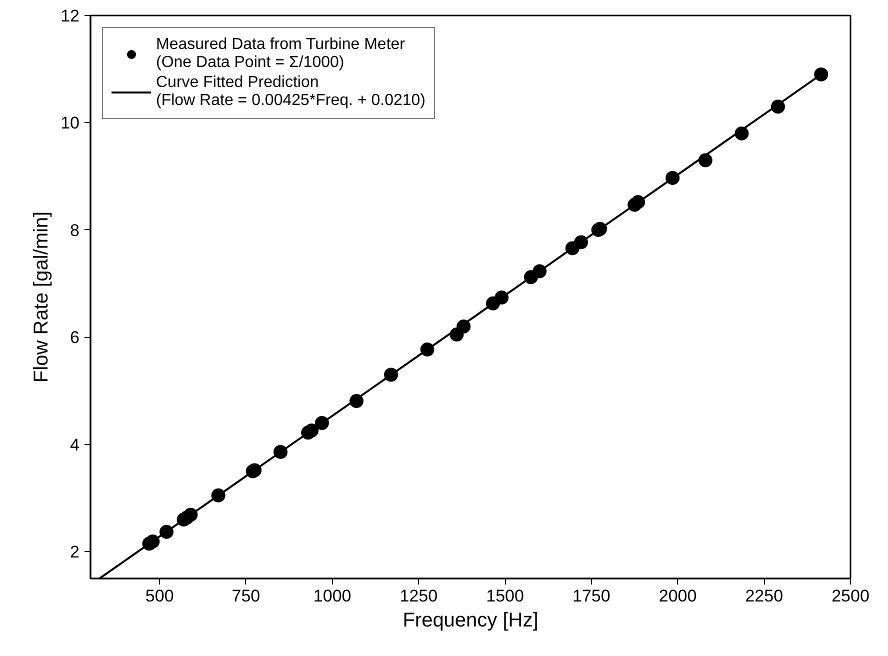  Describe the element at coordinates (246, 596) in the screenshot. I see `x-tick-label: 750` at that location.